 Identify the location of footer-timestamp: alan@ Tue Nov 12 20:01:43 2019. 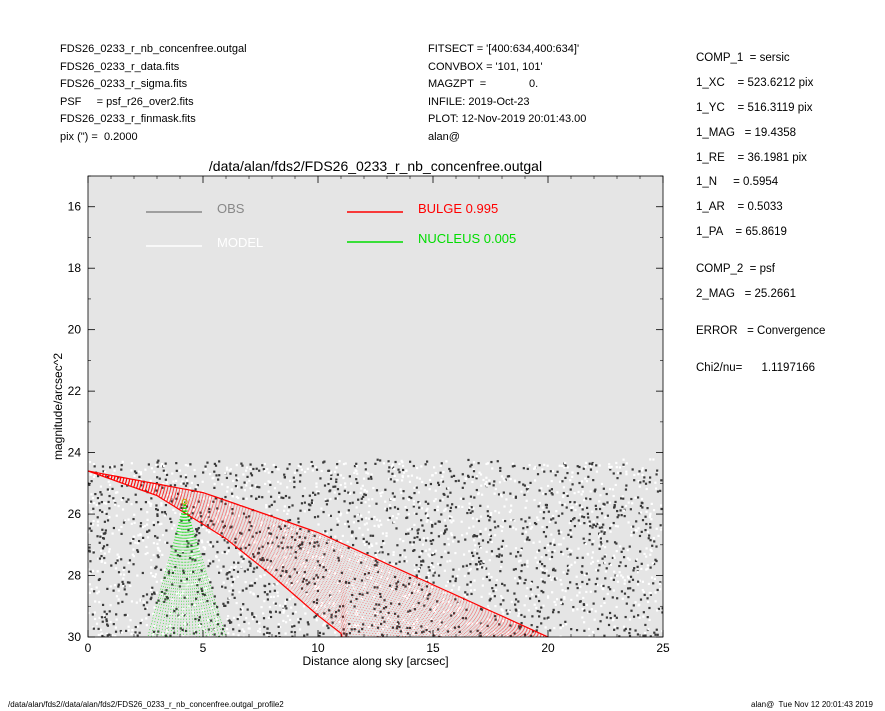
(812, 704).